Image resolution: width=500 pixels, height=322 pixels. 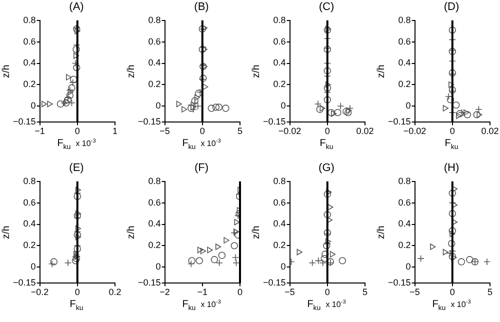 I want to click on chart-title: (F), so click(x=201, y=168).